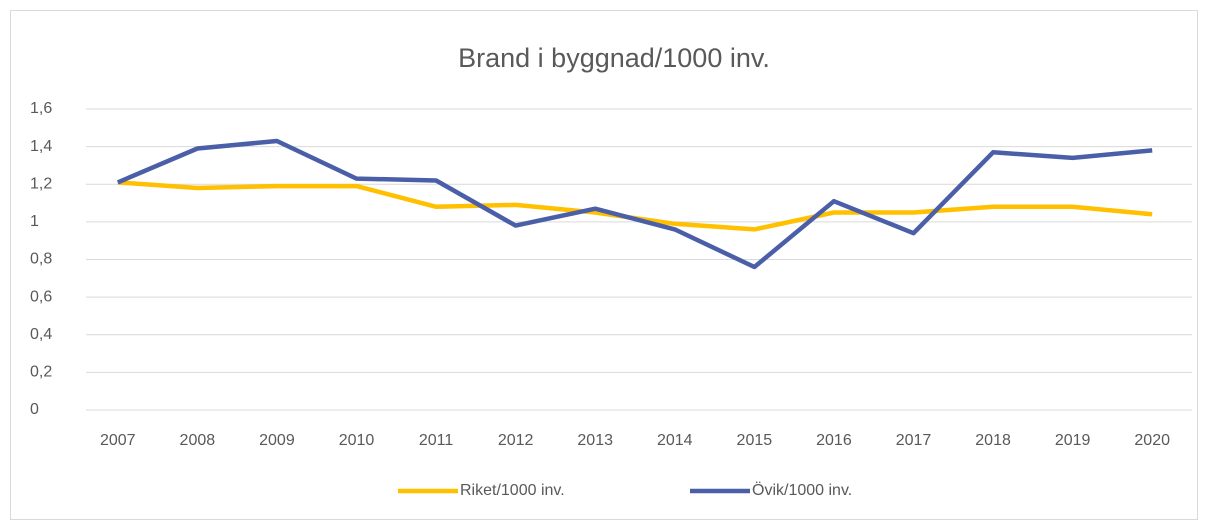  What do you see at coordinates (1152, 440) in the screenshot?
I see `x-tick-label: 2020` at bounding box center [1152, 440].